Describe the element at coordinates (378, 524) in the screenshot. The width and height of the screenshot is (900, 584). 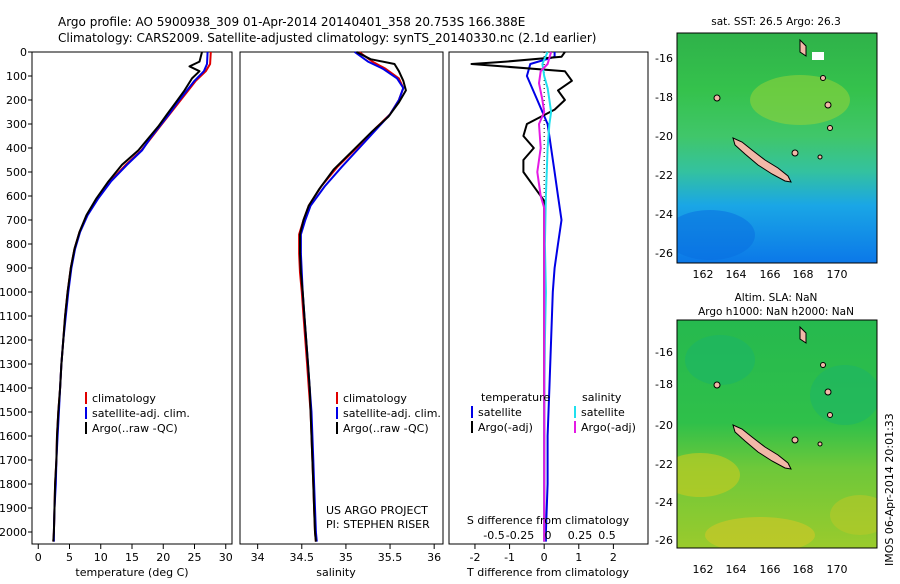
I see `pi-annotation: PI: STEPHEN RISER` at that location.